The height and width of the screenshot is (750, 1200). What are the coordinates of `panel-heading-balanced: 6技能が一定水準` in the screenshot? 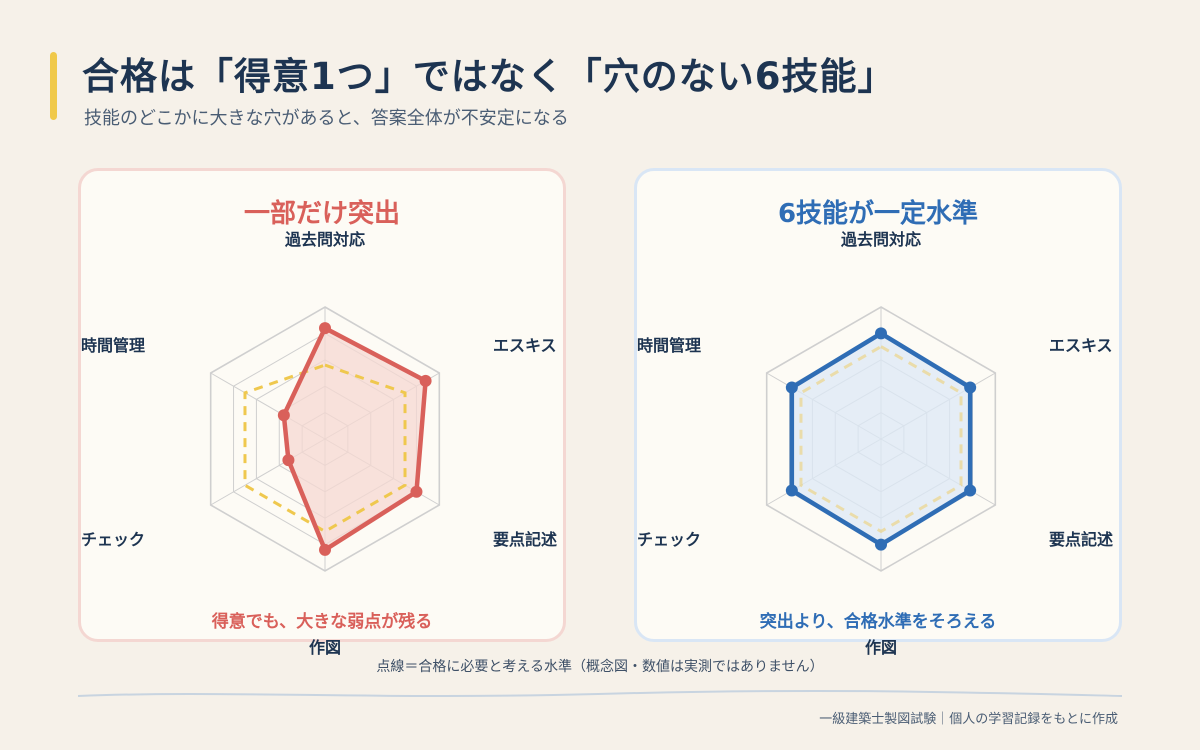 It's located at (878, 214).